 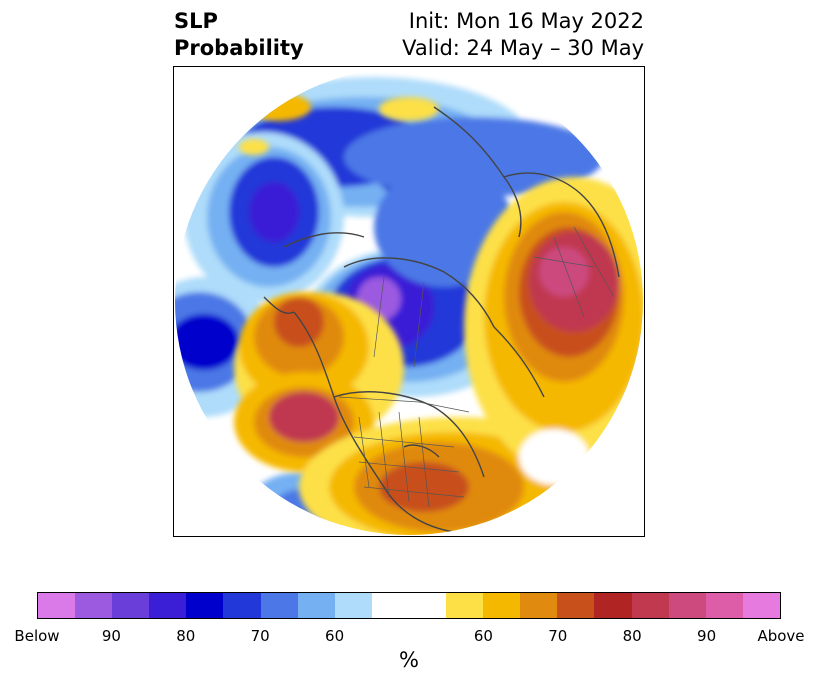 I want to click on init-date: Init: Mon 16 May 2022, so click(x=526, y=21).